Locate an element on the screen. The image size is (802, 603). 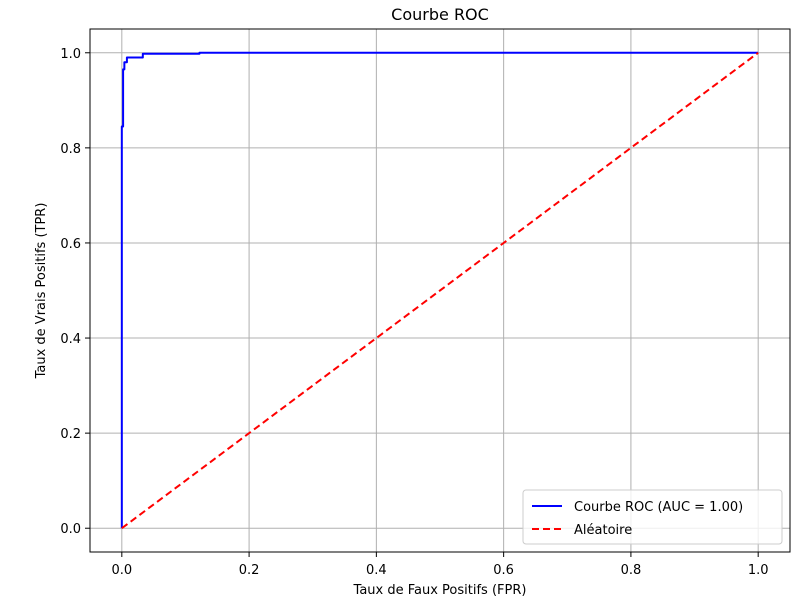
x-tick-label: 0.0 is located at coordinates (121, 570).